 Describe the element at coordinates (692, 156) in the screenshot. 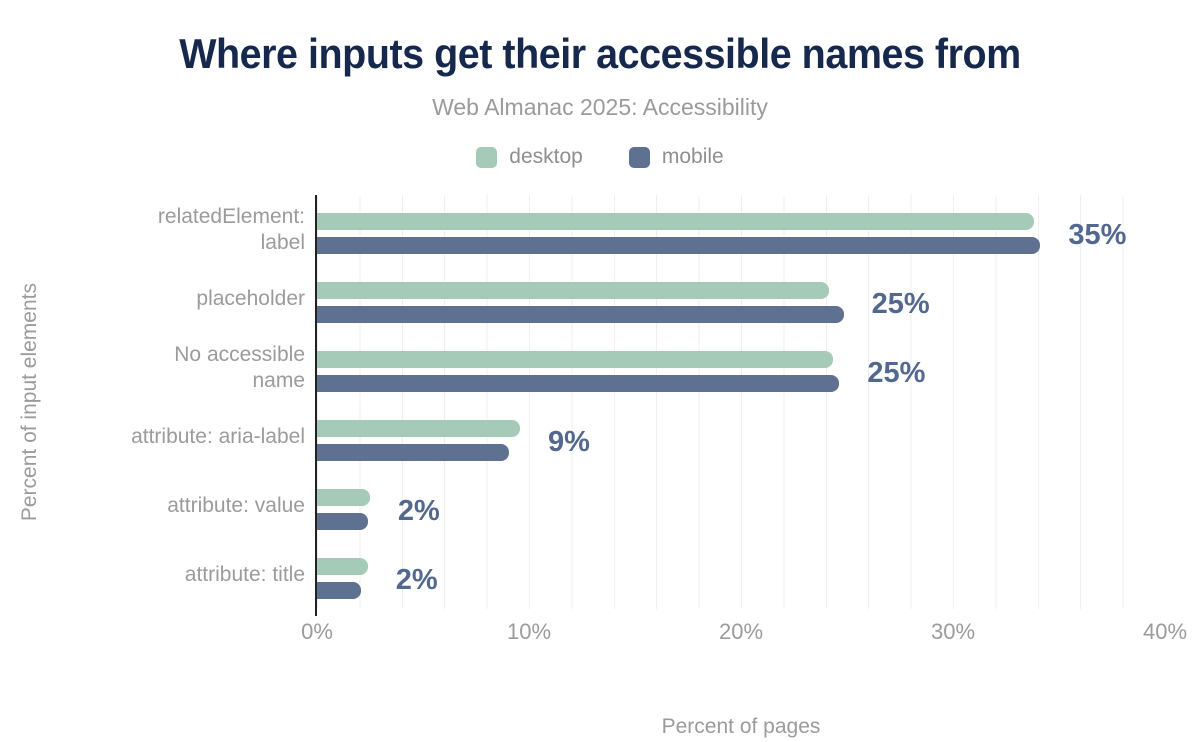

I see `legend-label-mobile: mobile` at that location.